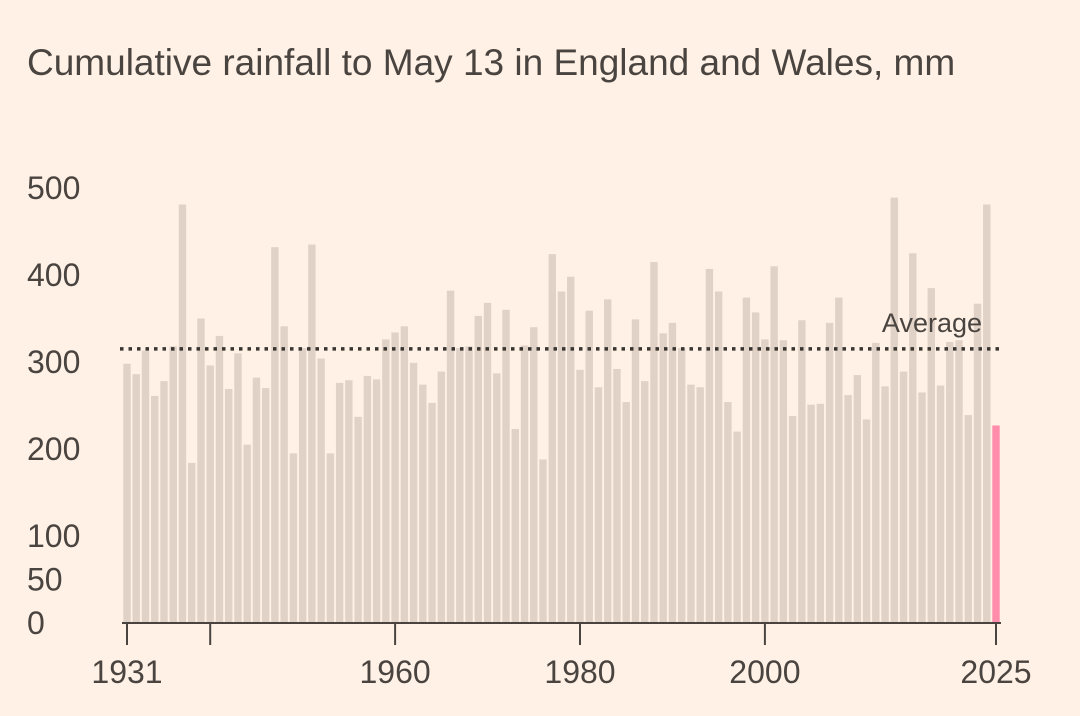 This screenshot has width=1080, height=716. I want to click on bar-1998, so click(746, 460).